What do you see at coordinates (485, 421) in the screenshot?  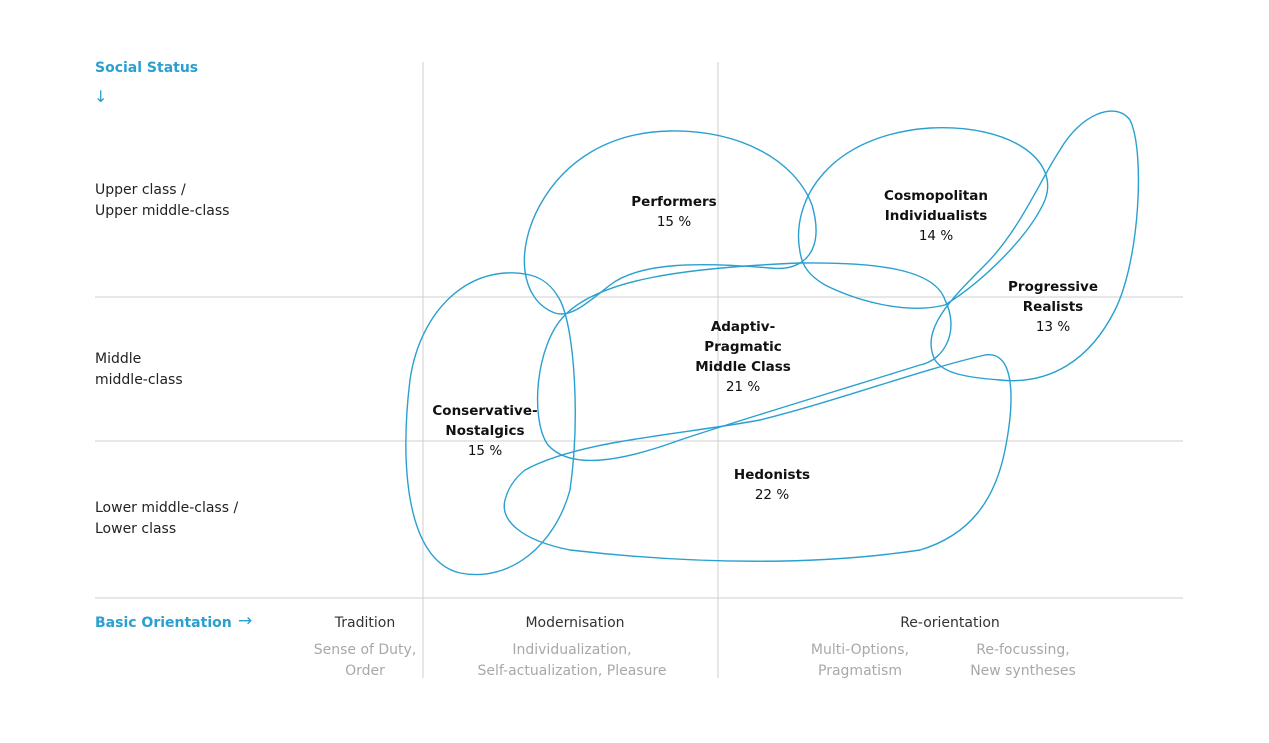 I see `milieu-name: Conservative- Nostalgics` at bounding box center [485, 421].